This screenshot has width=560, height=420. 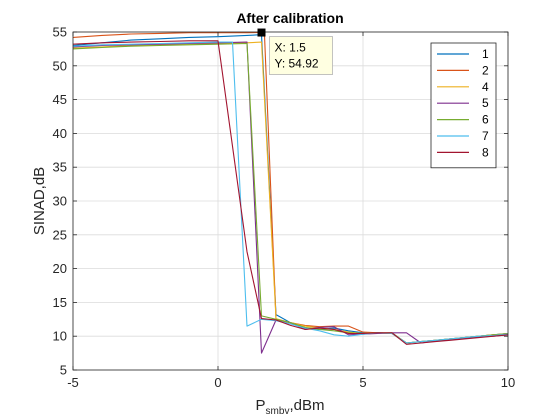 I want to click on legend-label-8: 8, so click(x=485, y=152).